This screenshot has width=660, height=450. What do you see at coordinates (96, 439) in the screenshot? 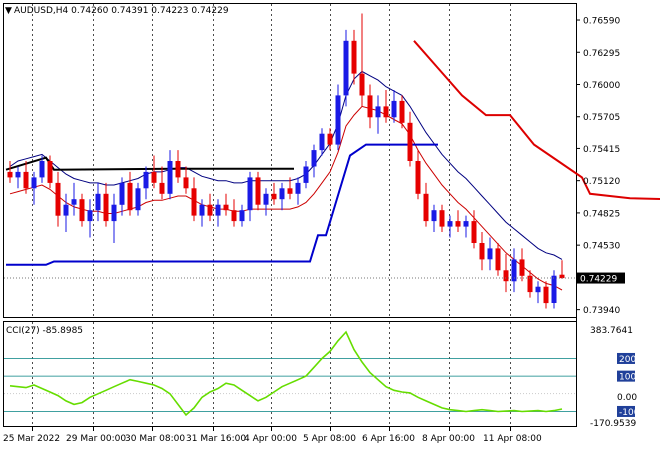
I see `time-tick-1: 29 Mar 00:00` at bounding box center [96, 439].